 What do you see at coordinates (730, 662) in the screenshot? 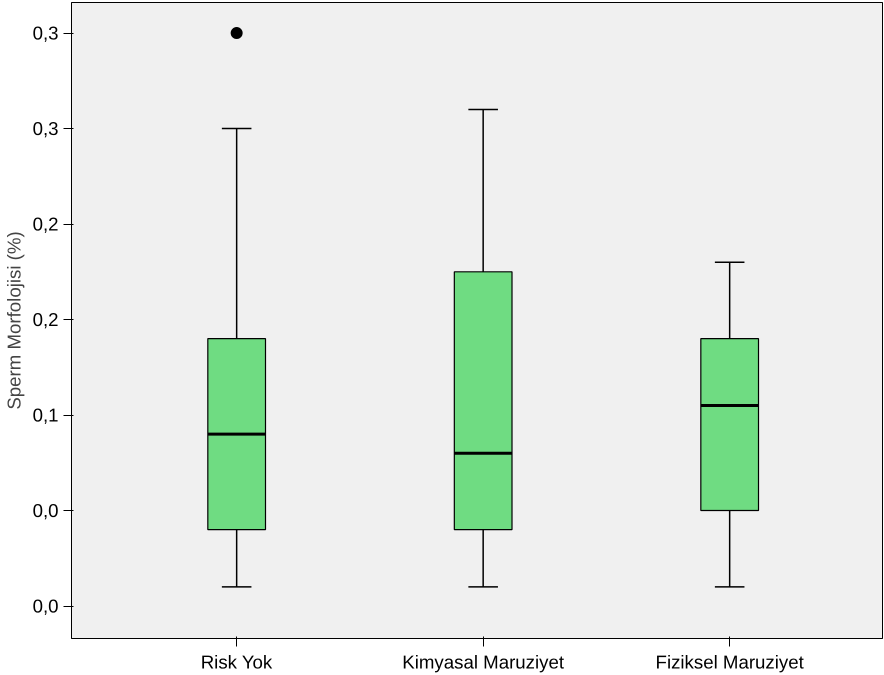
I see `x-tick-label: Fiziksel Maruziyet` at bounding box center [730, 662].